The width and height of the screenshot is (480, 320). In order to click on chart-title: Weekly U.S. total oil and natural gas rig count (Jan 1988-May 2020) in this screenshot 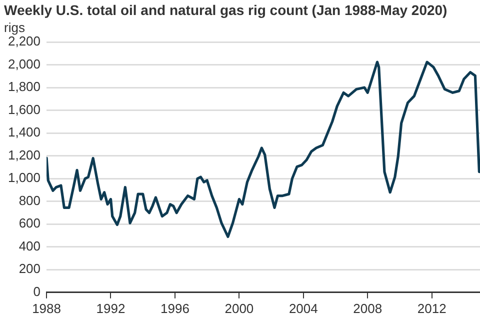, I will do `click(226, 10)`.